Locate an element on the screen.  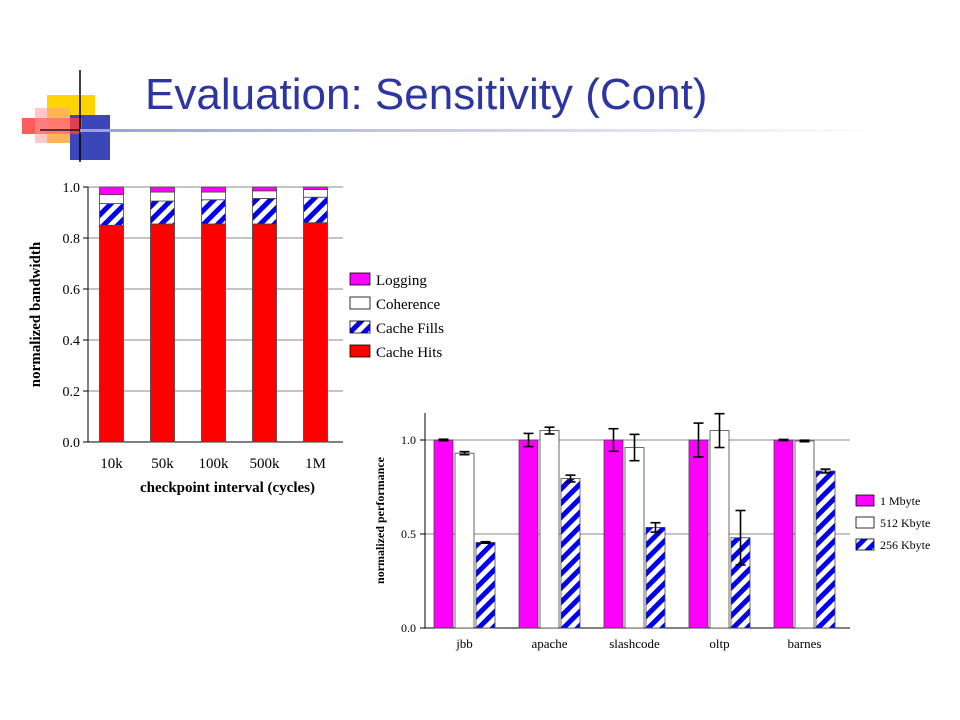
slide-title: Evaluation: Sensitivity (Cont) is located at coordinates (426, 94).